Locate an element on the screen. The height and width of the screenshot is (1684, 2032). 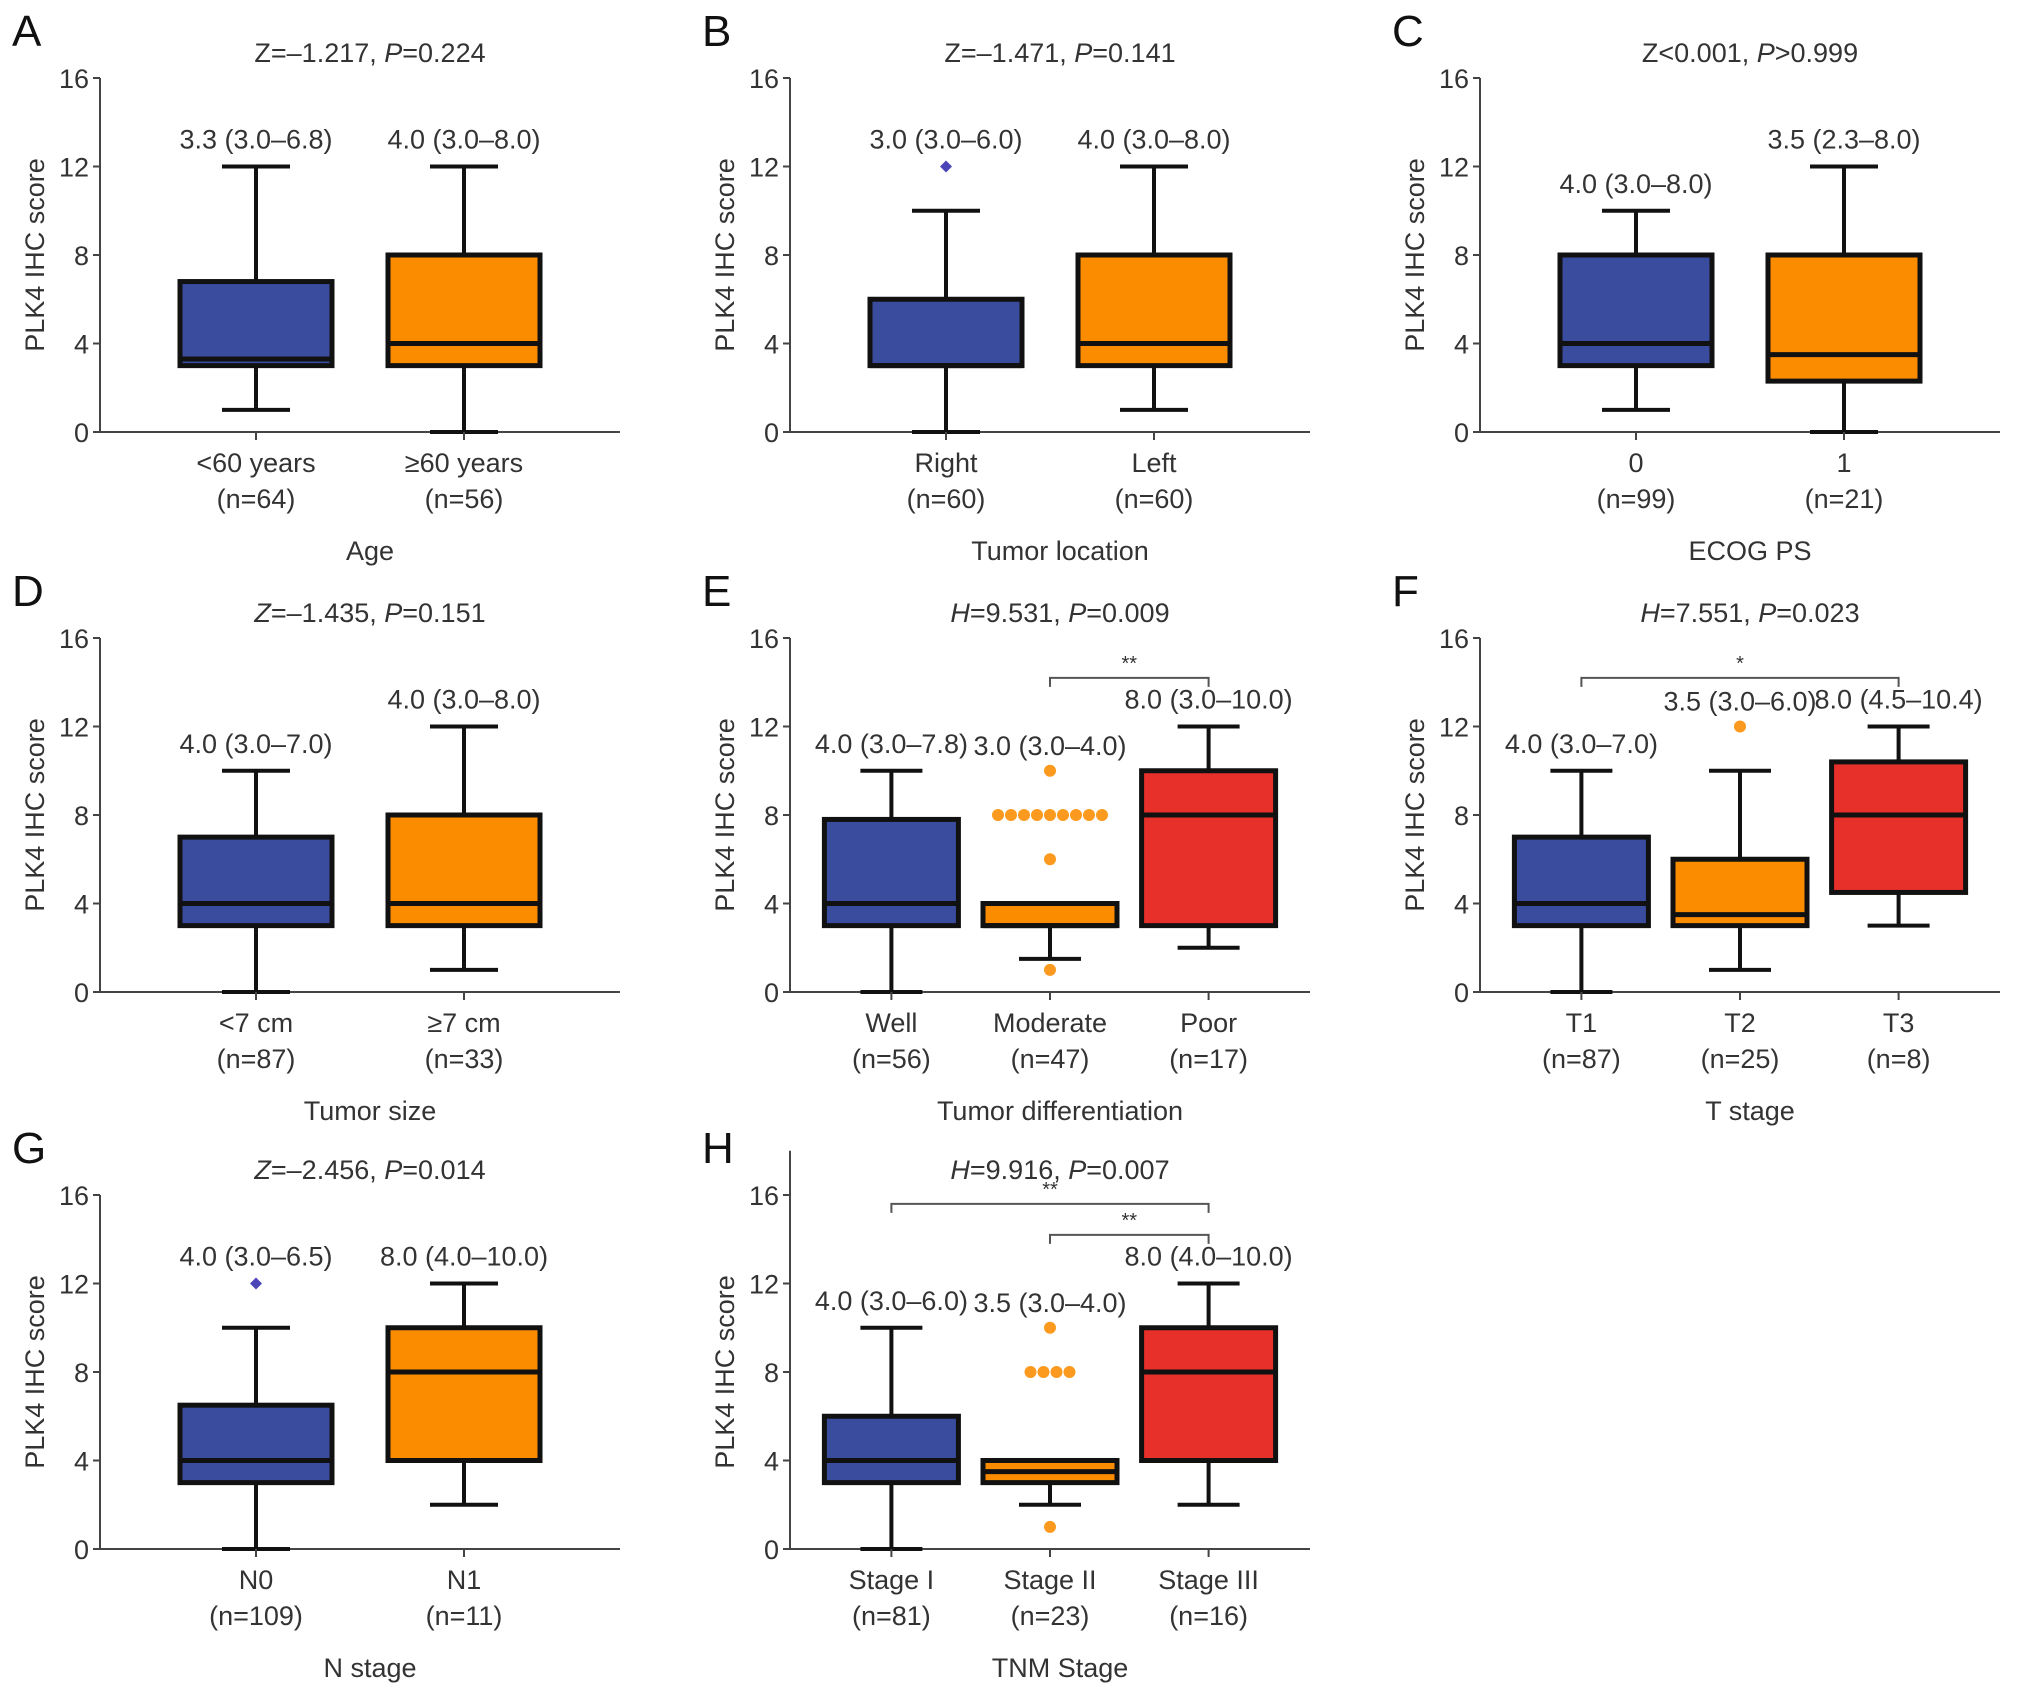
category-label: N1 is located at coordinates (464, 1580).